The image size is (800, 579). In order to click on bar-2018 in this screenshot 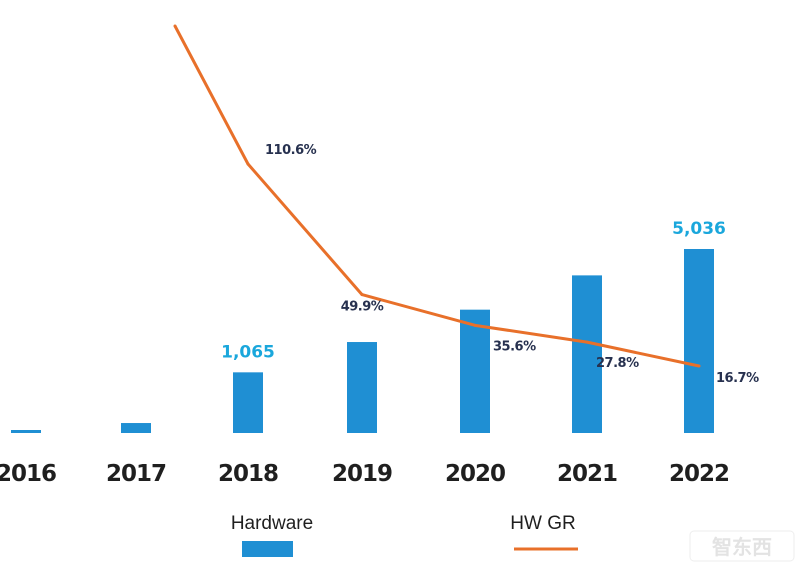, I will do `click(248, 402)`.